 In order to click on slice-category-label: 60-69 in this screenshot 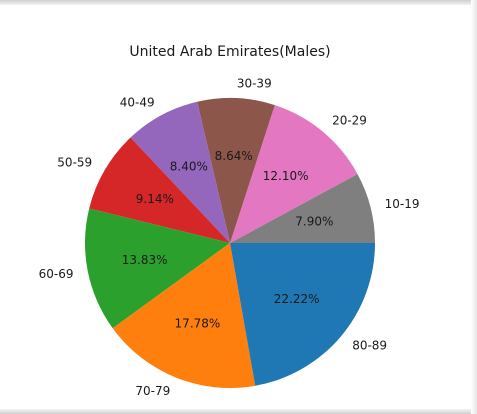, I will do `click(56, 274)`.